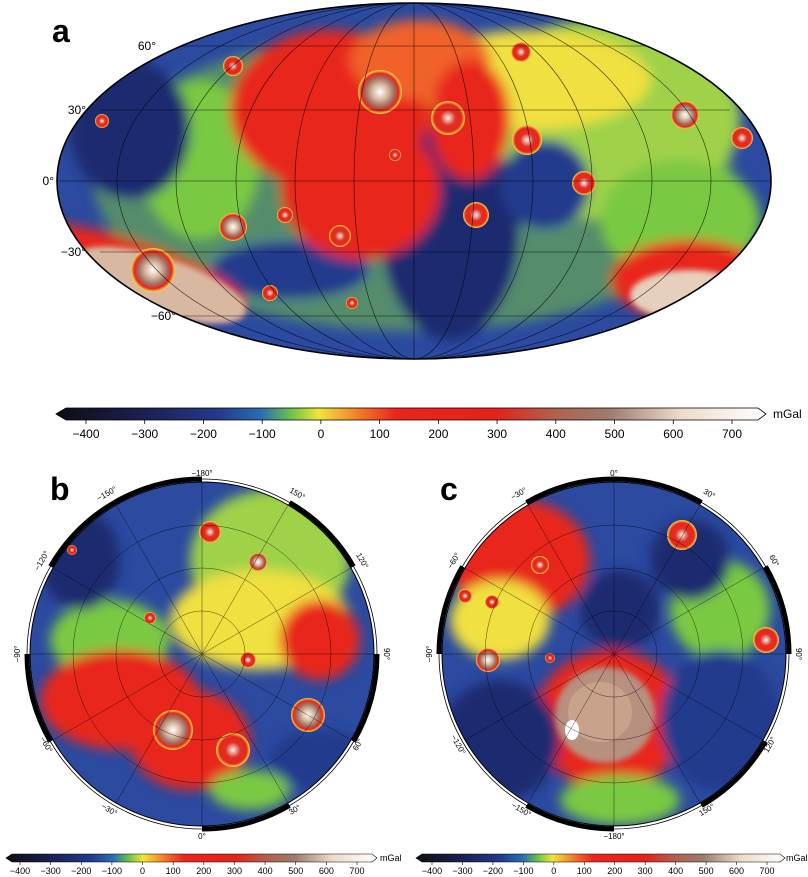  Describe the element at coordinates (362, 560) in the screenshot. I see `lon-label-p120: 120°` at that location.